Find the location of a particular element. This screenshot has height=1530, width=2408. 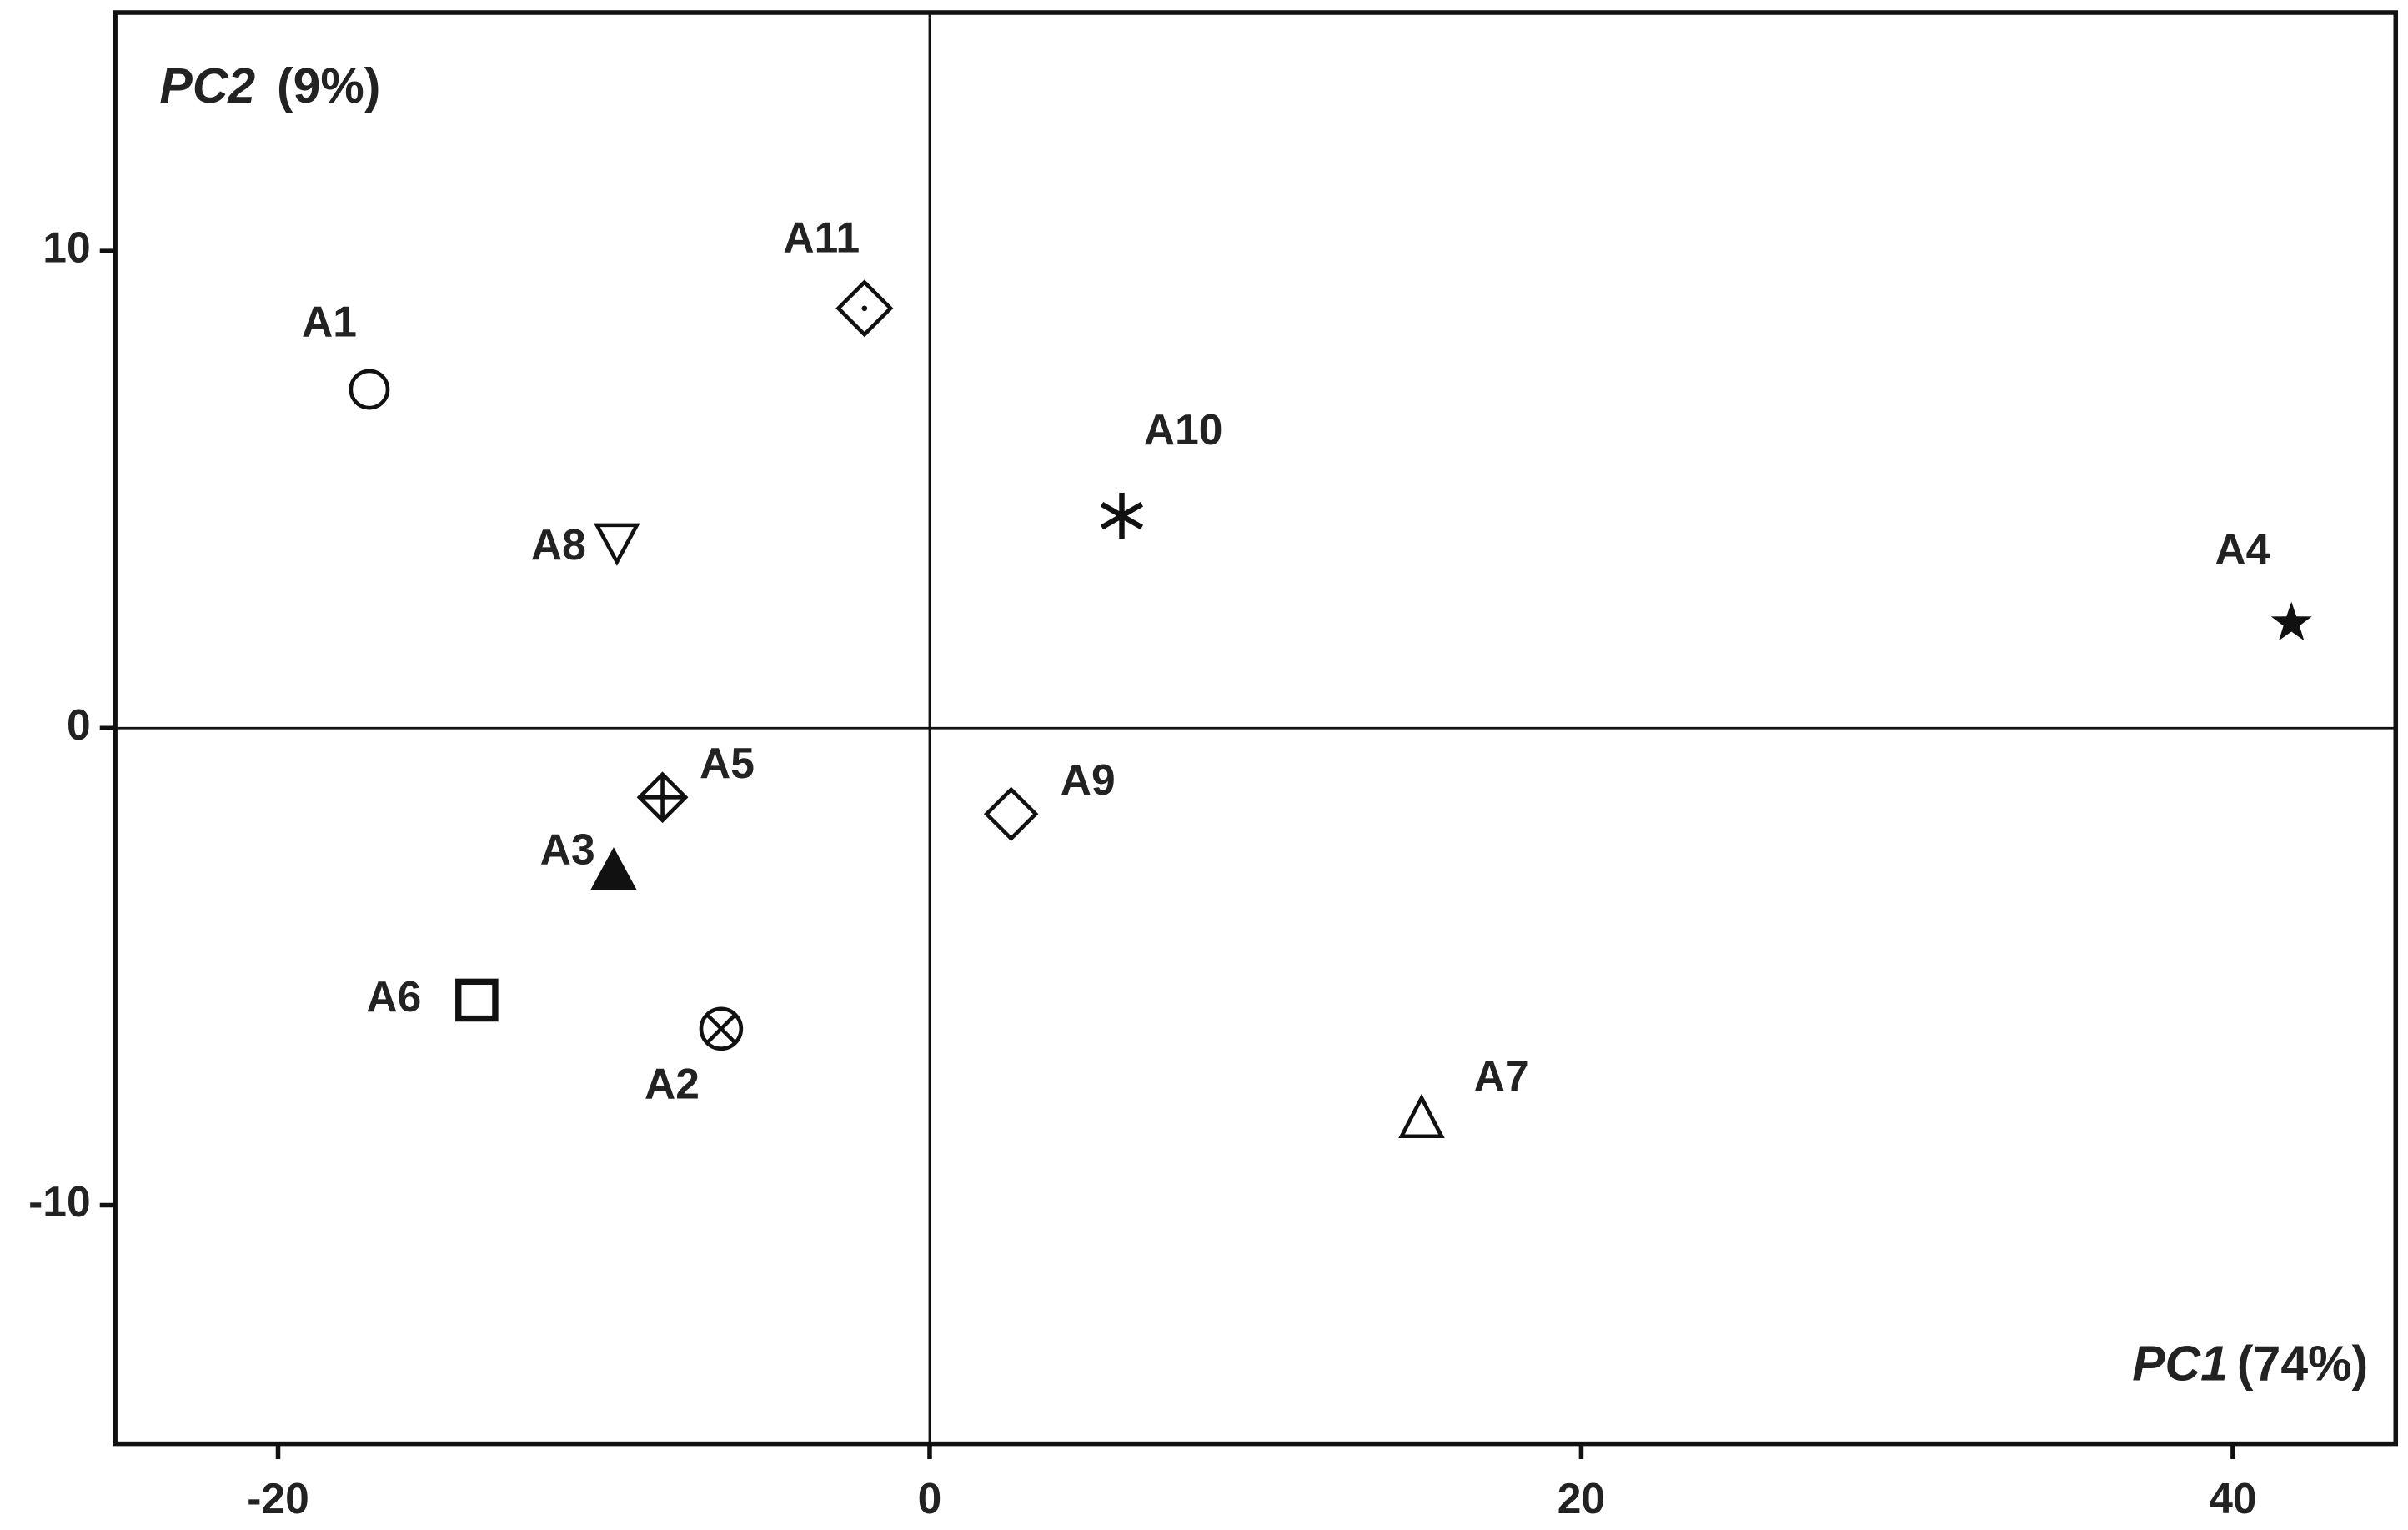

x-tick-label: 40 is located at coordinates (2232, 1498).